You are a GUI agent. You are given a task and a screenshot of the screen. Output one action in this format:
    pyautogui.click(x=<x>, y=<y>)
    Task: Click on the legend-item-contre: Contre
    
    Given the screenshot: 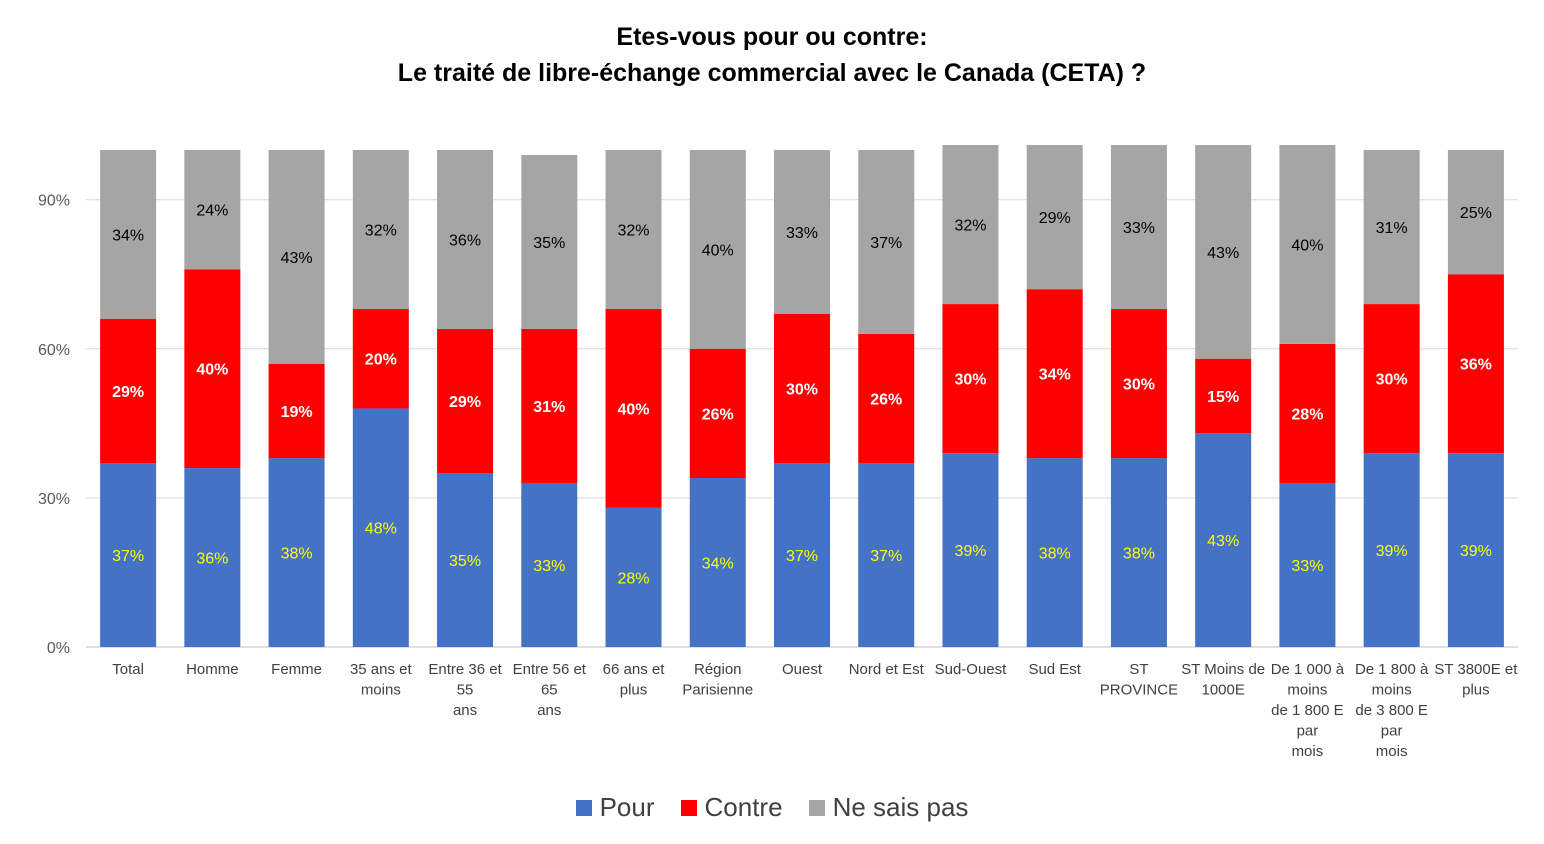 What is the action you would take?
    pyautogui.click(x=731, y=807)
    